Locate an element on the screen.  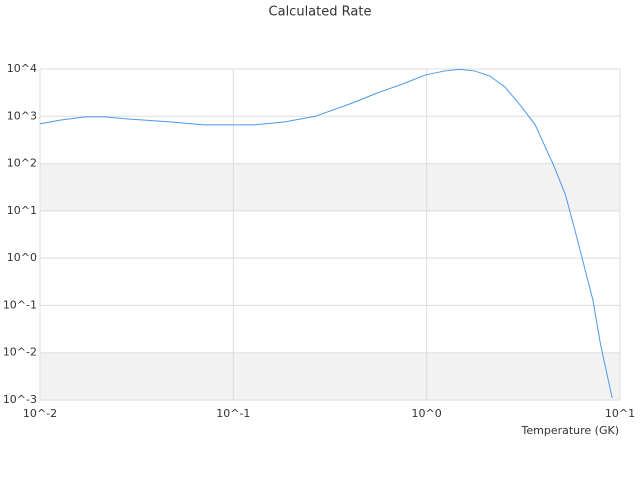
x-tick-label: 10^-1 is located at coordinates (233, 413).